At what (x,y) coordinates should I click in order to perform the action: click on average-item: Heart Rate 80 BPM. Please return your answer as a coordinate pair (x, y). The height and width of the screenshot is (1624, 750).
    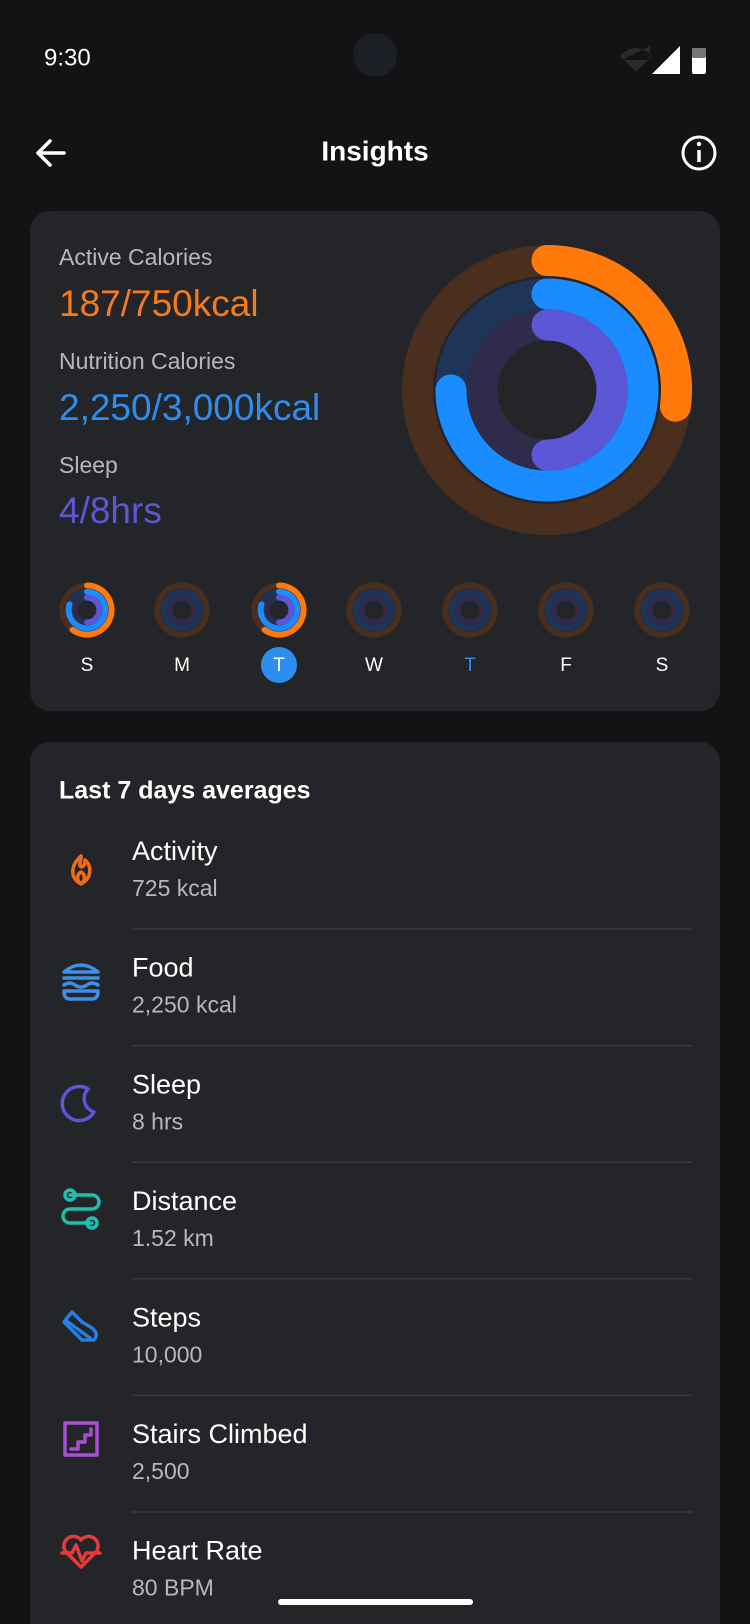
    Looking at the image, I should click on (161, 1567).